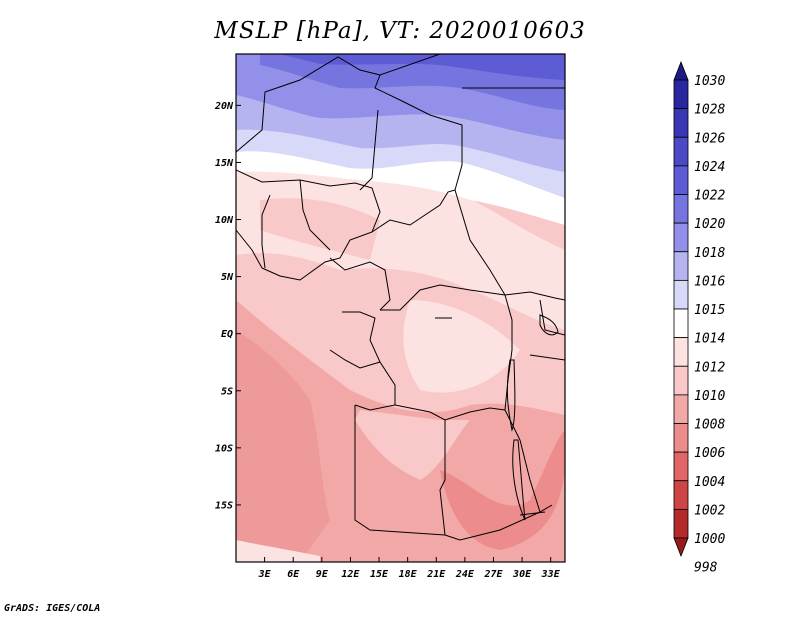 This screenshot has width=800, height=618. Describe the element at coordinates (709, 425) in the screenshot. I see `colorbar-label: 1008` at that location.